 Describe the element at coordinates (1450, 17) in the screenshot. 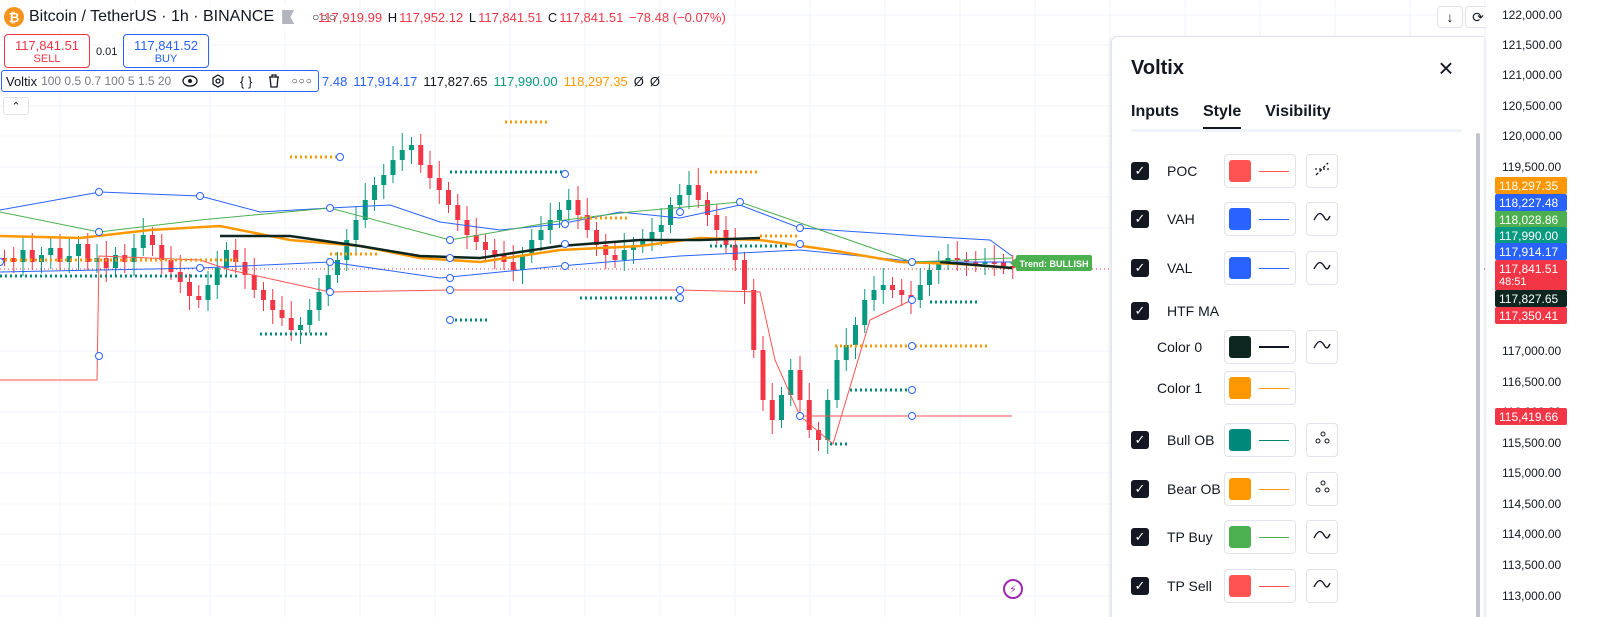

I see `scroll-down-button: ↓` at that location.